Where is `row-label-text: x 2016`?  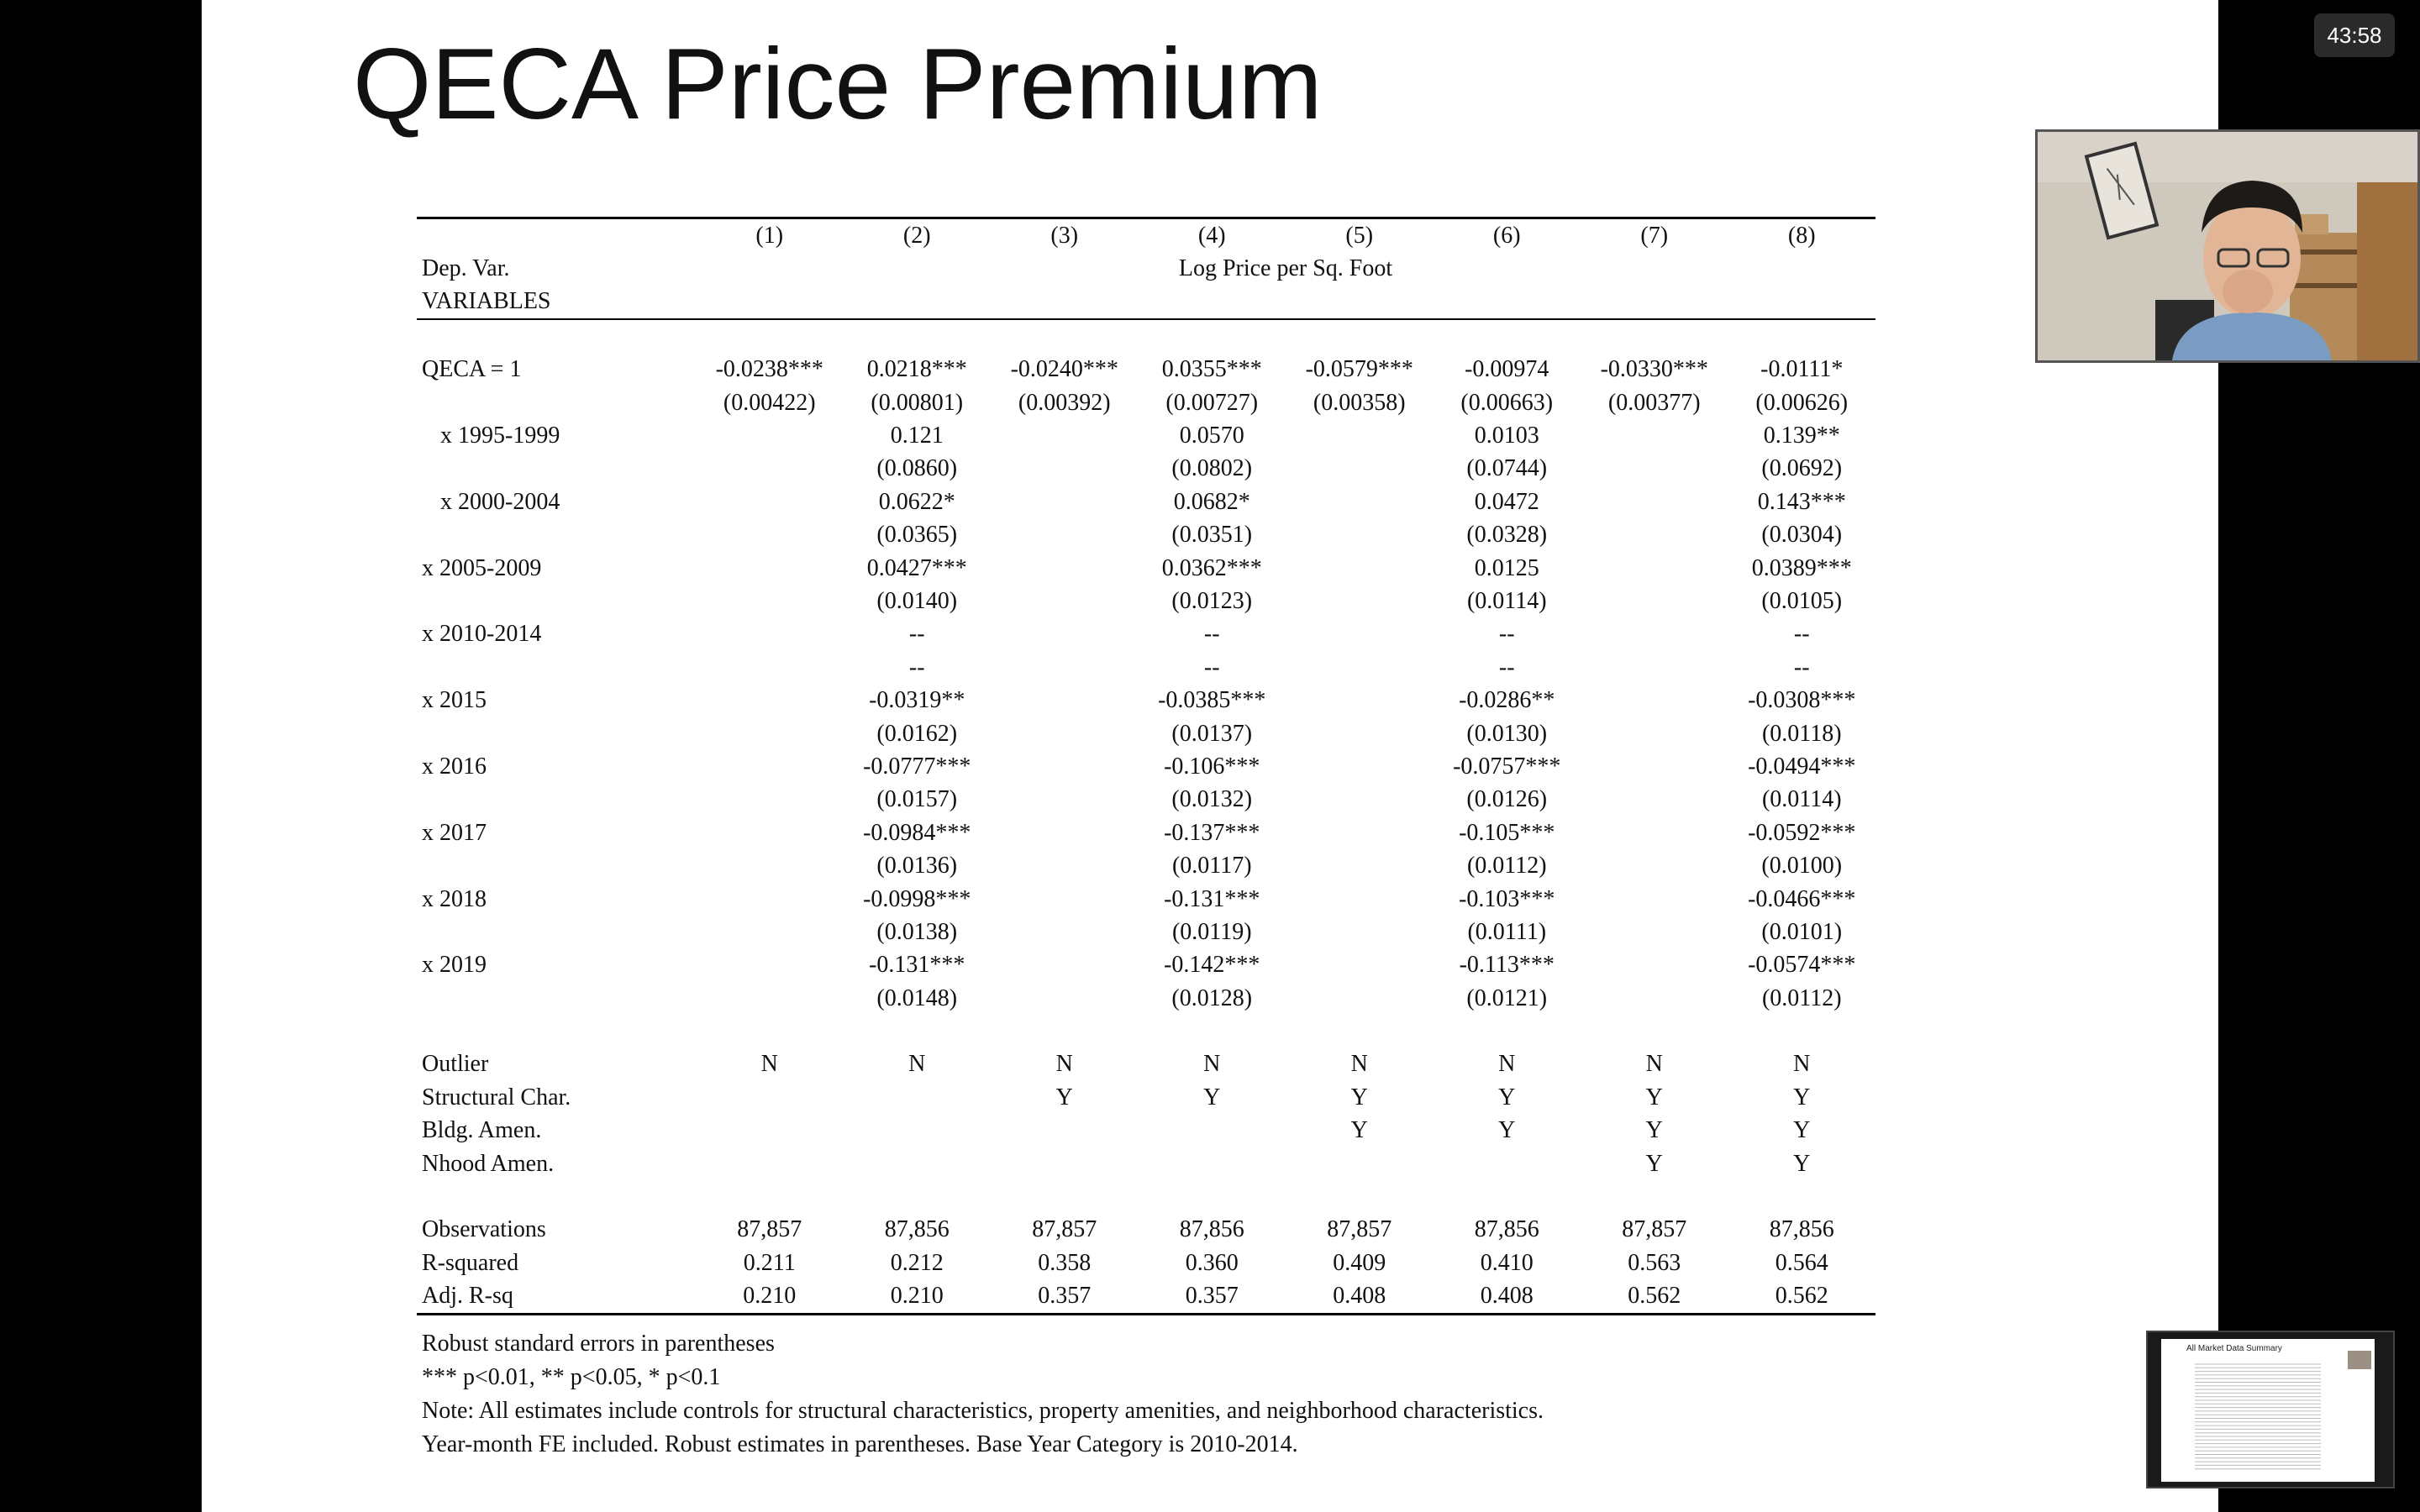
row-label-text: x 2016 is located at coordinates (454, 766).